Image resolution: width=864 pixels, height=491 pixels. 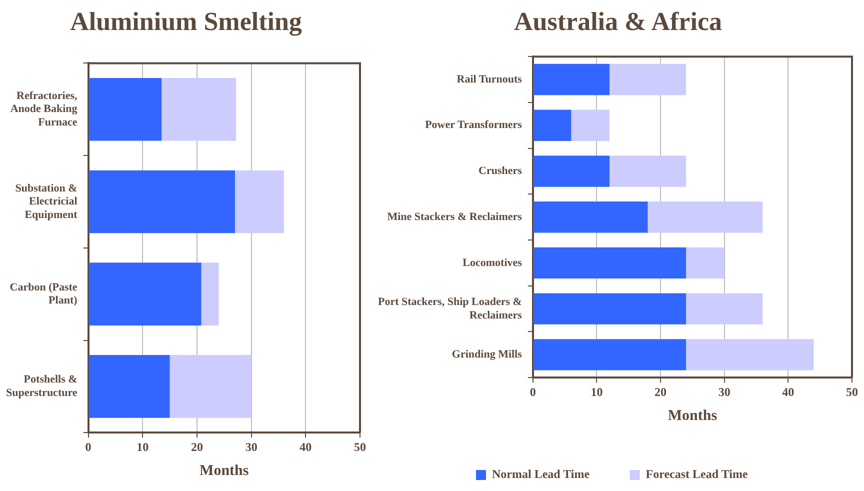 What do you see at coordinates (697, 474) in the screenshot?
I see `legend-label: Forecast Lead Time` at bounding box center [697, 474].